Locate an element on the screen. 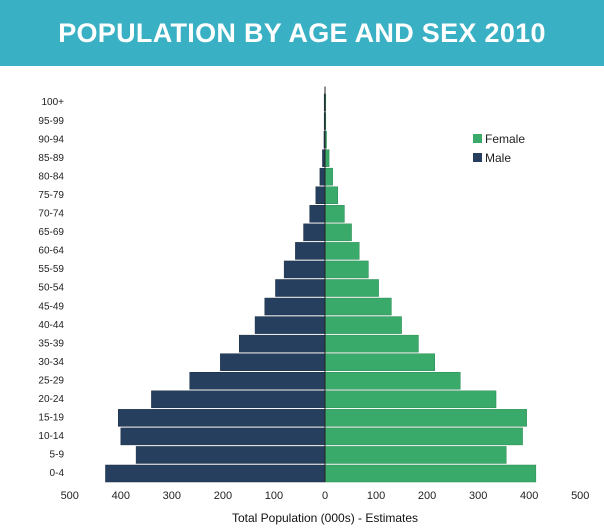  title-banner: POPULATION BY AGE AND SEX 2010 is located at coordinates (302, 33).